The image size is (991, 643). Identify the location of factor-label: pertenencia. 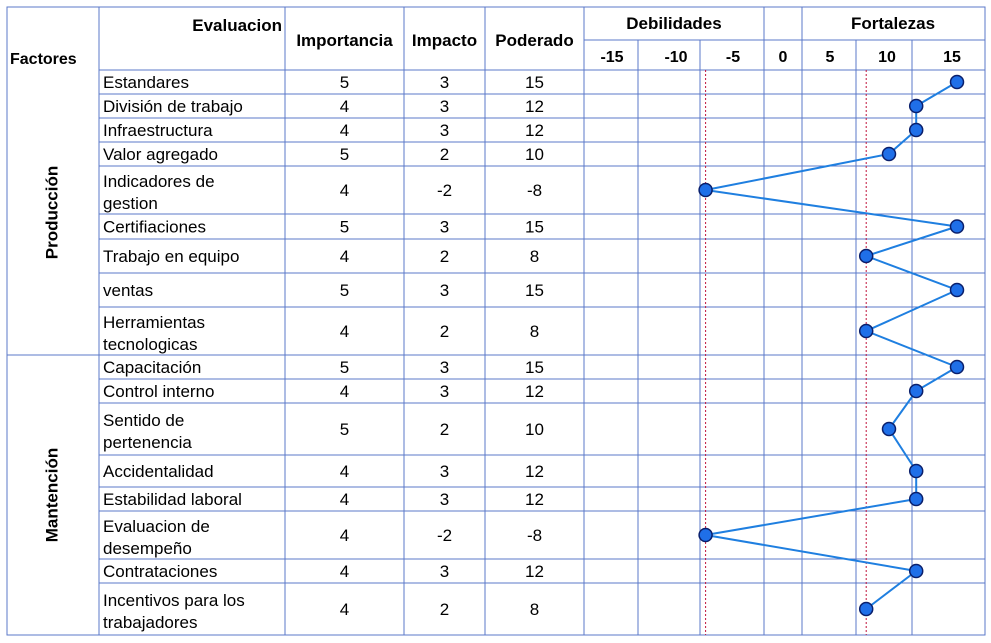
(147, 442).